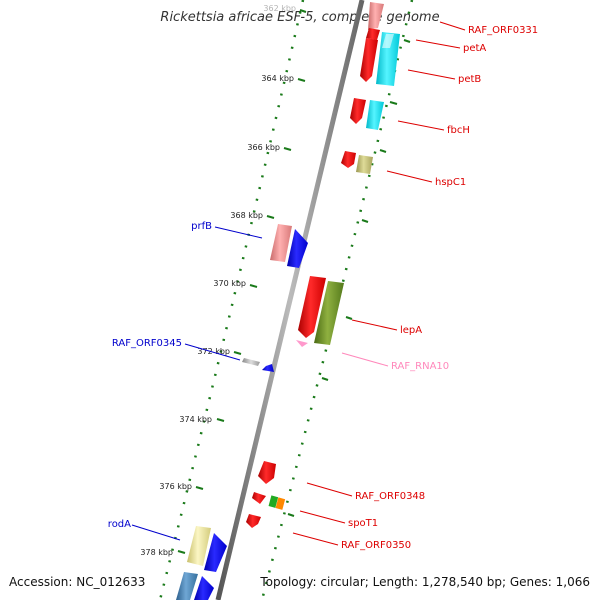 This screenshot has height=600, width=600. What do you see at coordinates (213, 351) in the screenshot?
I see `tick-label: 372 kbp` at bounding box center [213, 351].